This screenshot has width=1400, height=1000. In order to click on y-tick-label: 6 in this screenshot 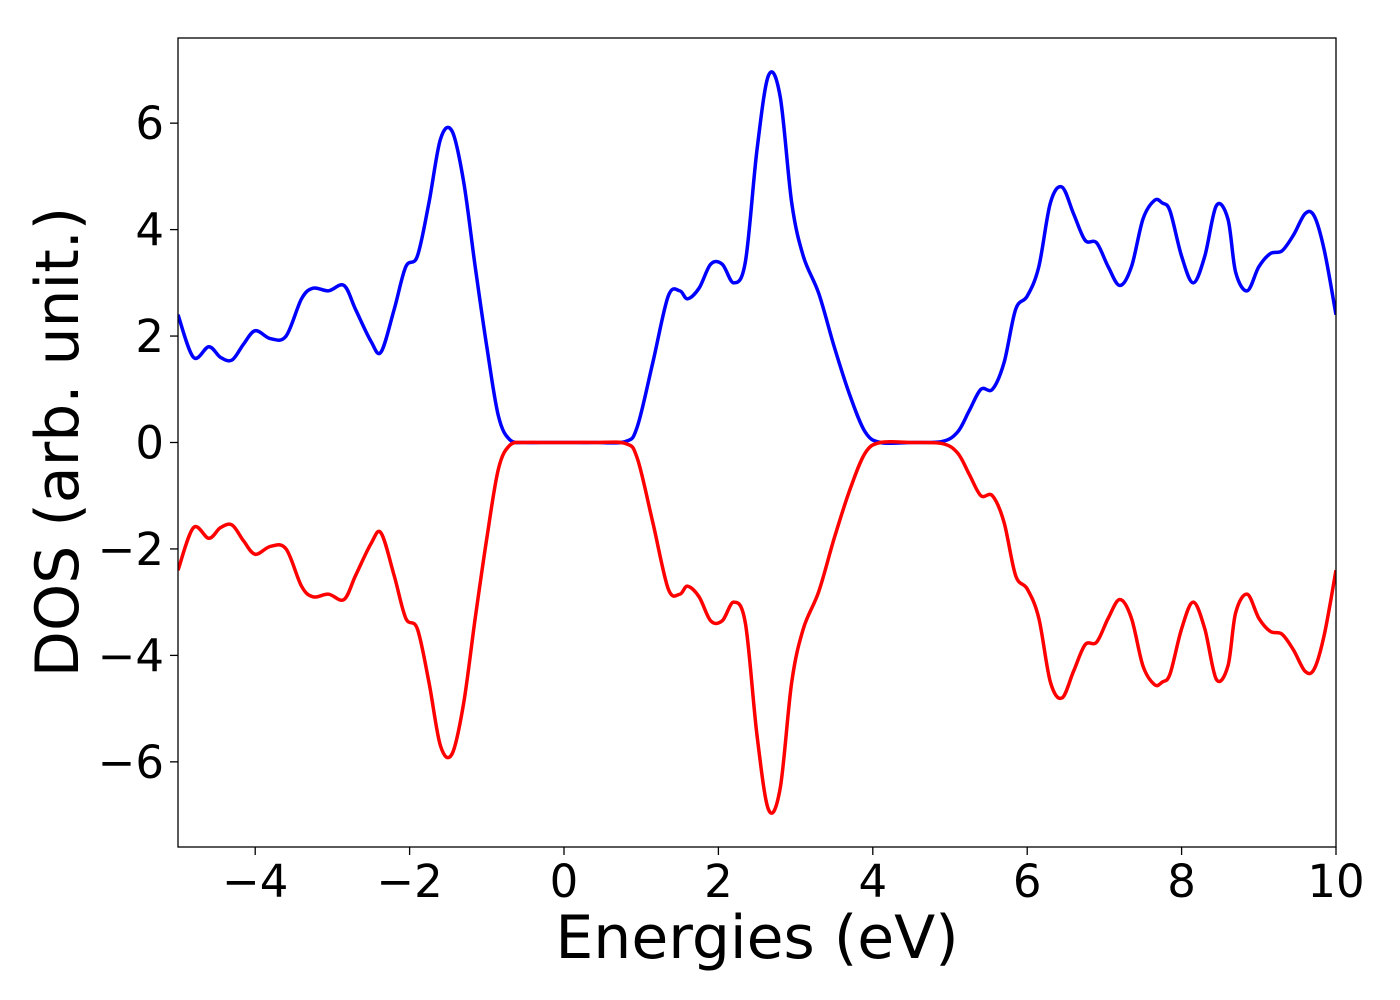, I will do `click(149, 123)`.